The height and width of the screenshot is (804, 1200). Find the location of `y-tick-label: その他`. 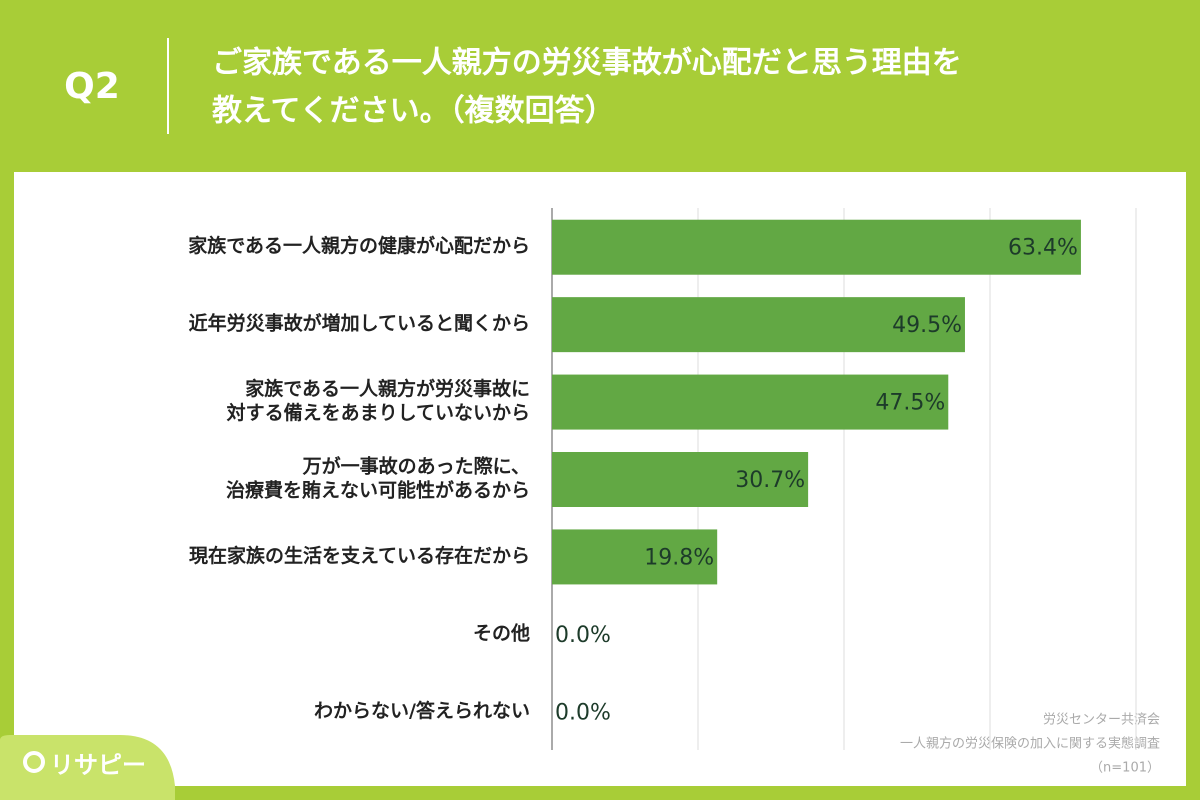

y-tick-label: その他 is located at coordinates (501, 632).